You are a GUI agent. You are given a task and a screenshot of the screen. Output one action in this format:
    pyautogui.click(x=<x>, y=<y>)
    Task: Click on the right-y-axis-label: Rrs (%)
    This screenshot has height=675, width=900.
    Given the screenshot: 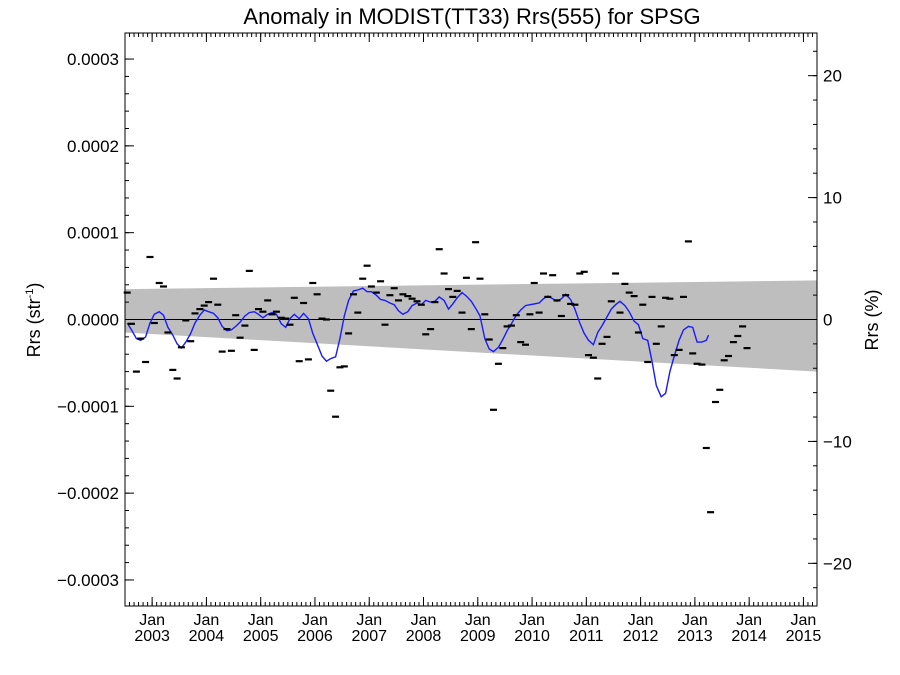 What is the action you would take?
    pyautogui.click(x=872, y=320)
    